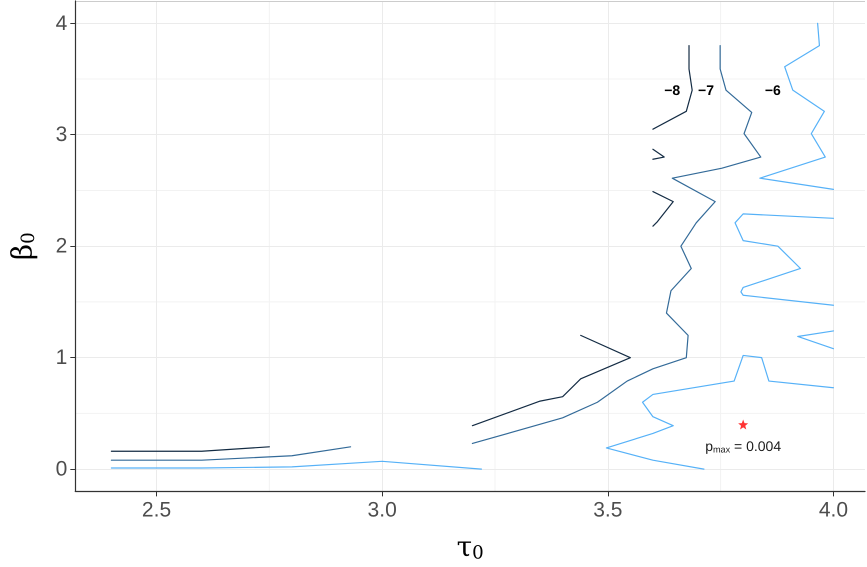 This screenshot has width=867, height=567. Describe the element at coordinates (773, 90) in the screenshot. I see `series-label: −6` at that location.